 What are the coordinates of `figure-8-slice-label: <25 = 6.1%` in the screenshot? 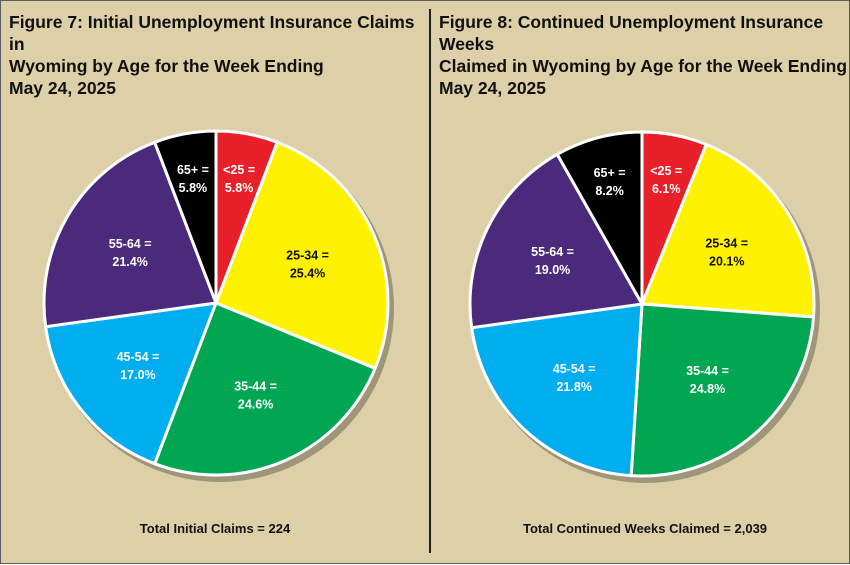 It's located at (666, 180).